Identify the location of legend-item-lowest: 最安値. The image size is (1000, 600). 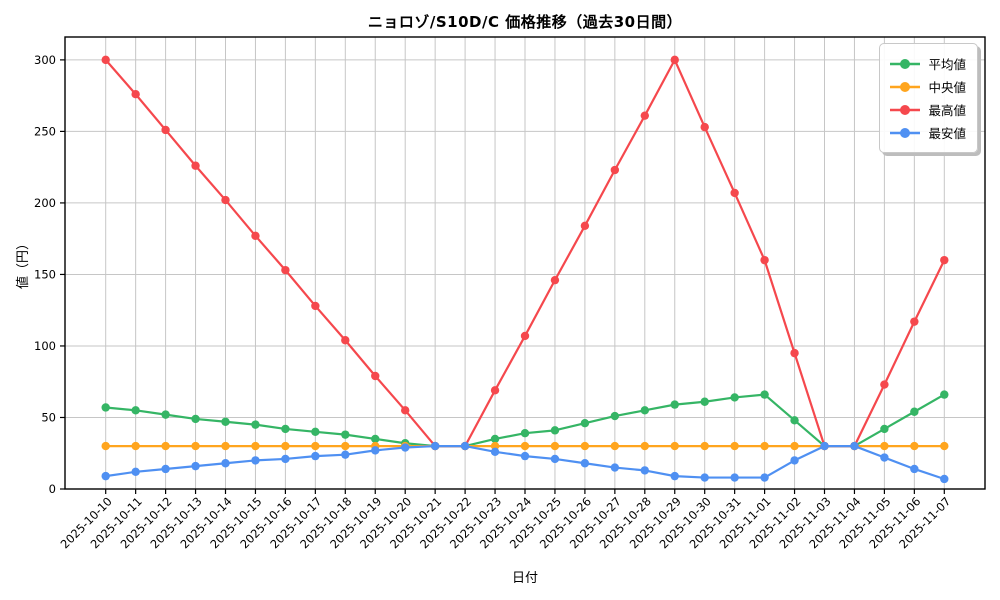
(927, 132).